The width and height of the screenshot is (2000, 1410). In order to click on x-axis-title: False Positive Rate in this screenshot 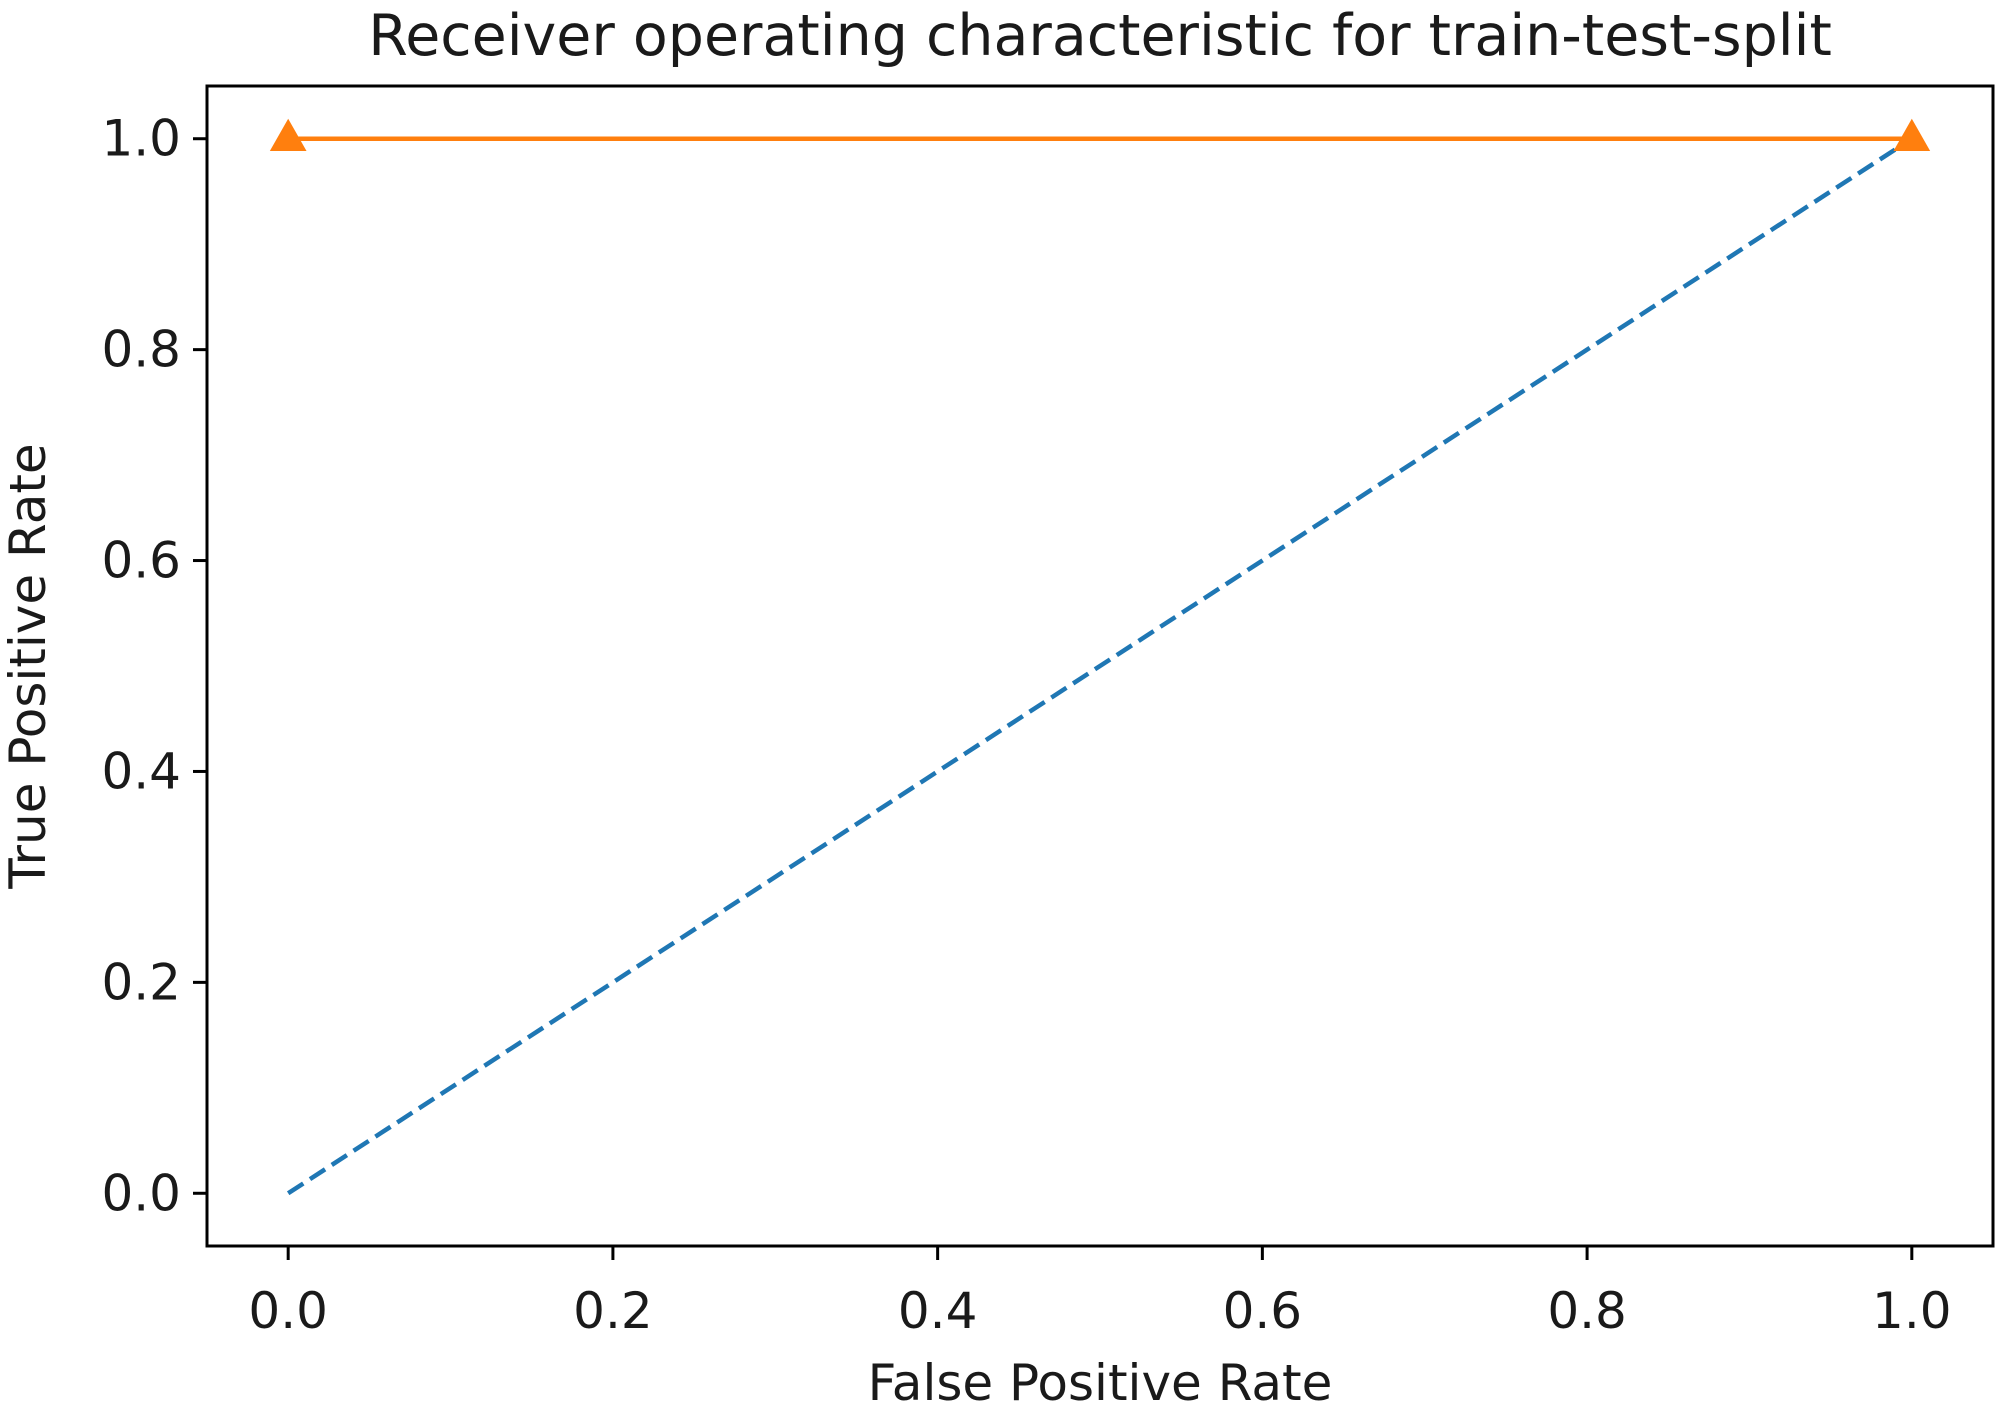, I will do `click(1100, 1382)`.